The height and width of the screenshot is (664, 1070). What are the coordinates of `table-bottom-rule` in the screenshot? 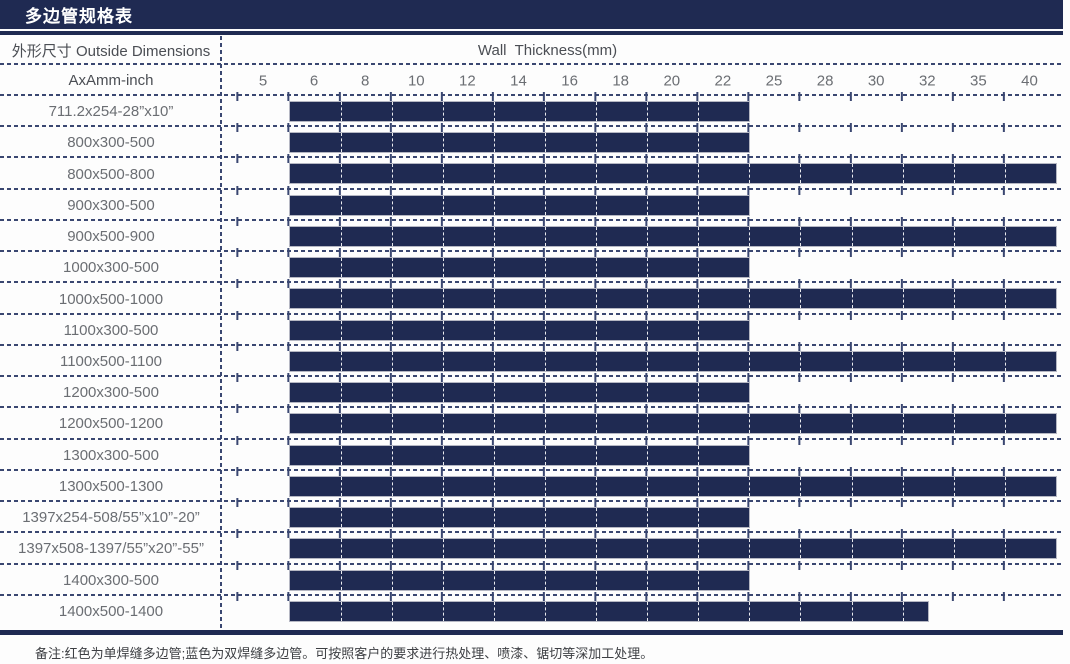 It's located at (531, 632).